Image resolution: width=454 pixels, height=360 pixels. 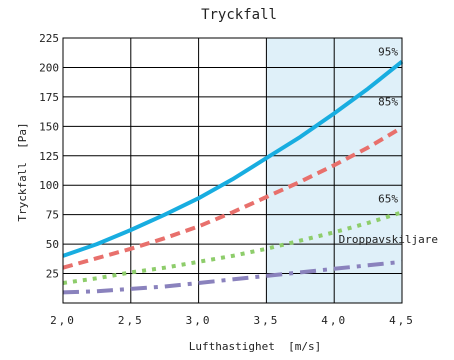 What do you see at coordinates (239, 15) in the screenshot?
I see `chart-title: Tryckfall` at bounding box center [239, 15].